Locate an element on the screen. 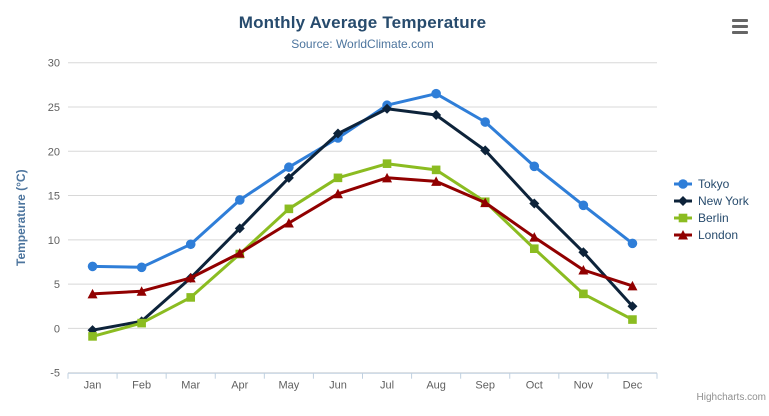  x-axis-tick-label: Sep is located at coordinates (485, 386).